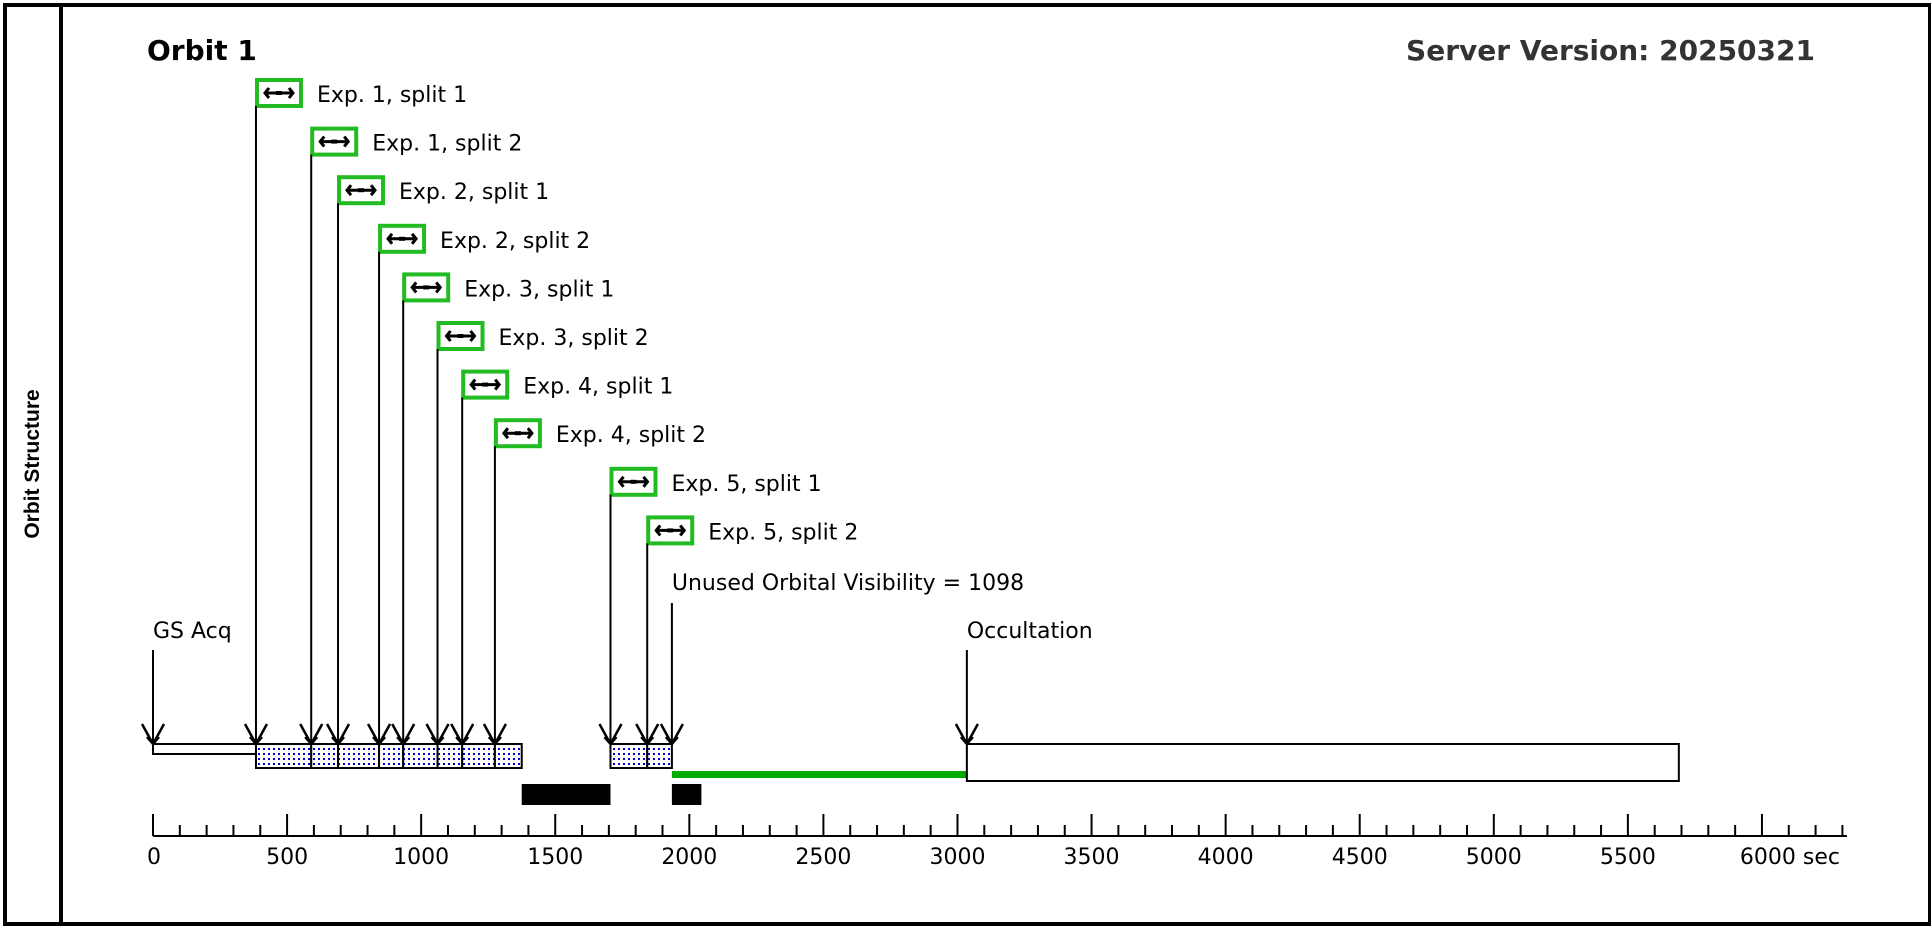 This screenshot has height=927, width=1931. I want to click on axis-tick-label: 5500, so click(1628, 857).